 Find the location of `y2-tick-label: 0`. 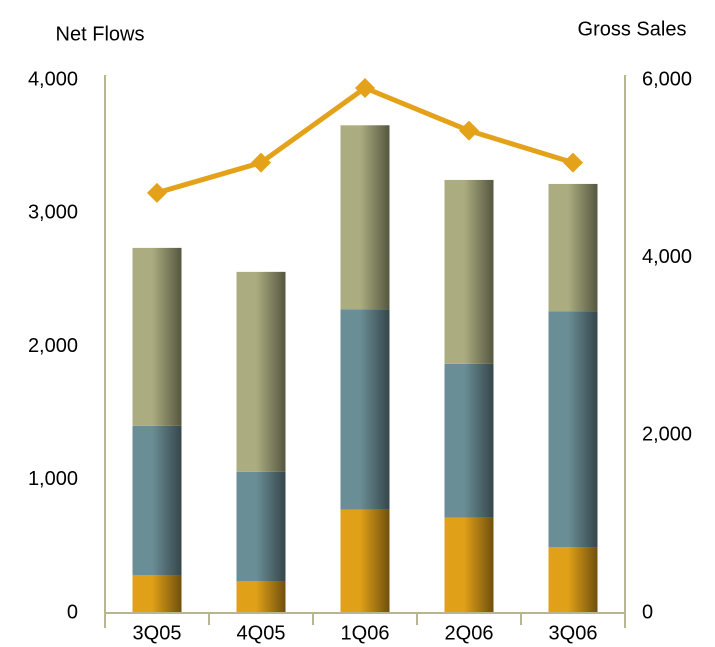

y2-tick-label: 0 is located at coordinates (647, 612).